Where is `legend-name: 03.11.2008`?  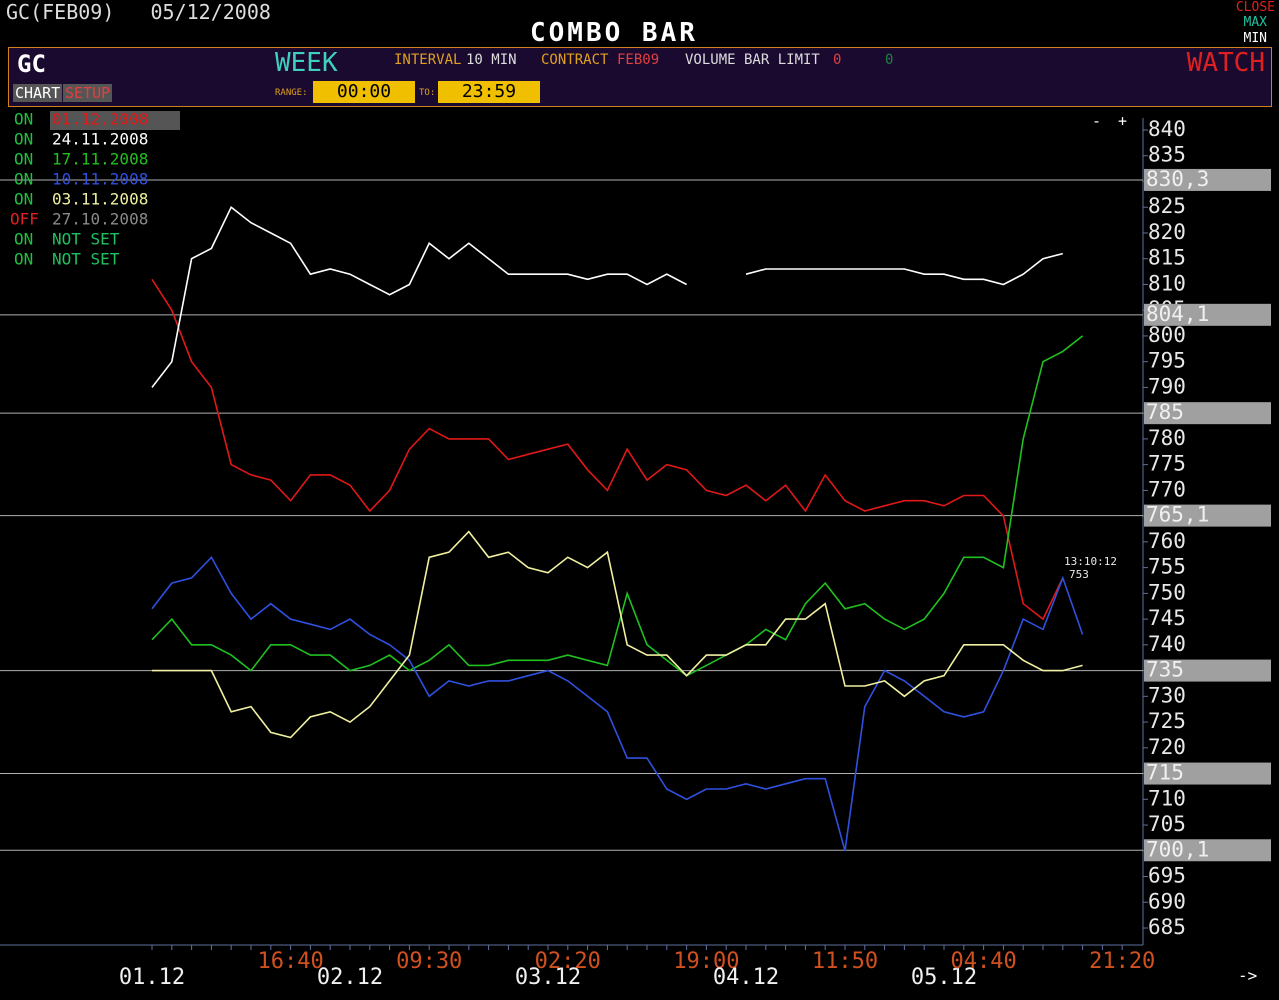
legend-name: 03.11.2008 is located at coordinates (100, 199).